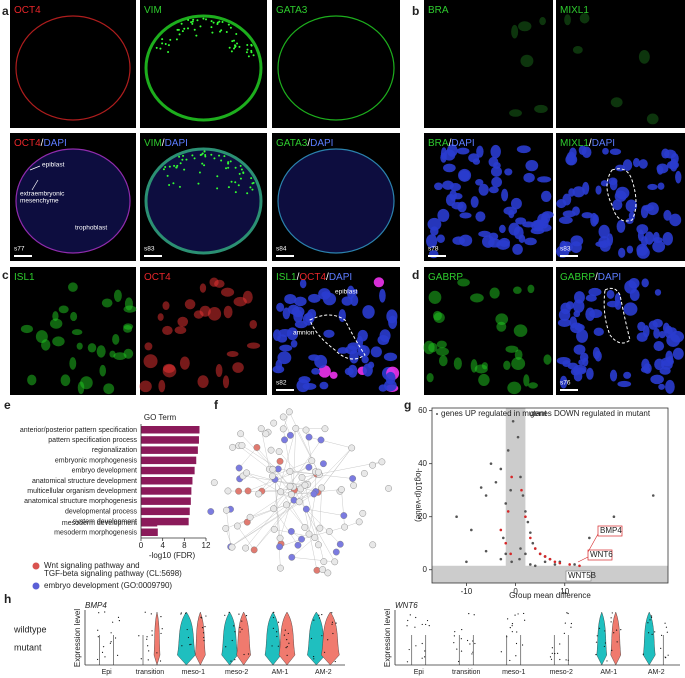 This screenshot has height=678, width=685. I want to click on gene-label: BMP4, so click(611, 530).